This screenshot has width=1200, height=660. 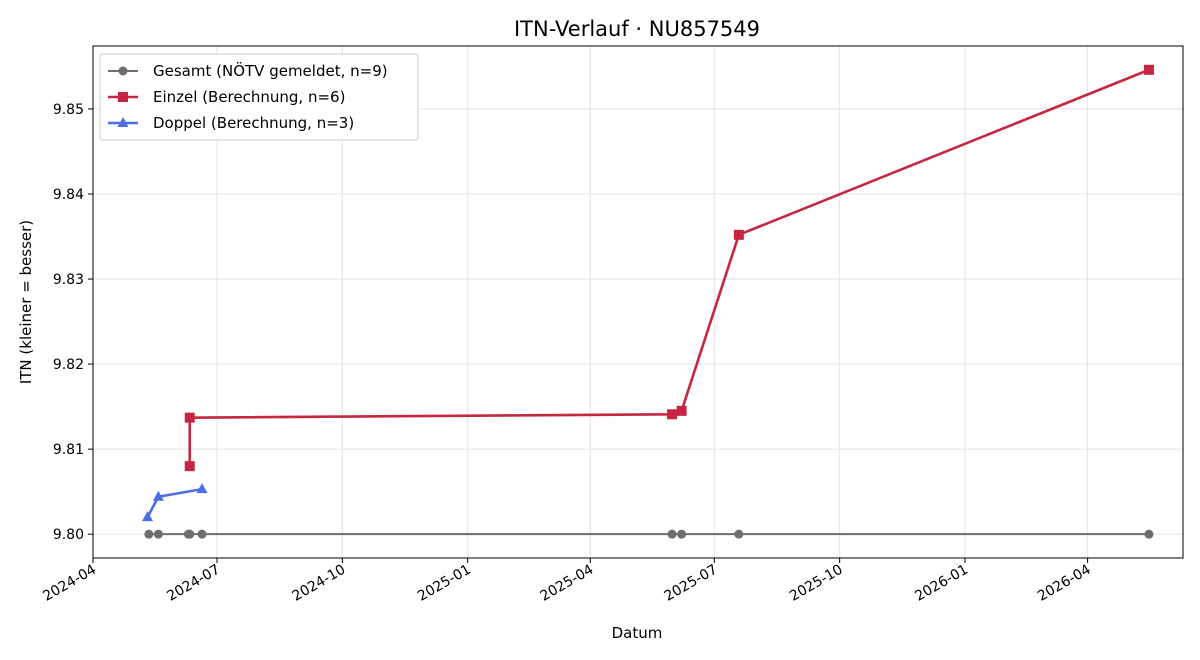 What do you see at coordinates (68, 450) in the screenshot?
I see `y-tick-label: 9.81` at bounding box center [68, 450].